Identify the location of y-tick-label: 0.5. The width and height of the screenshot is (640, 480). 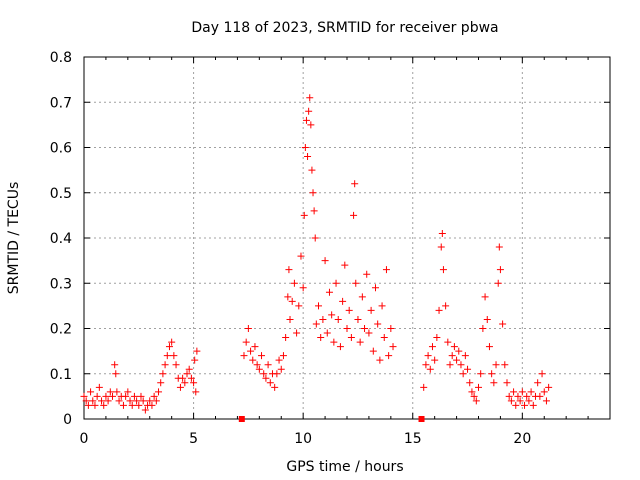
(61, 194).